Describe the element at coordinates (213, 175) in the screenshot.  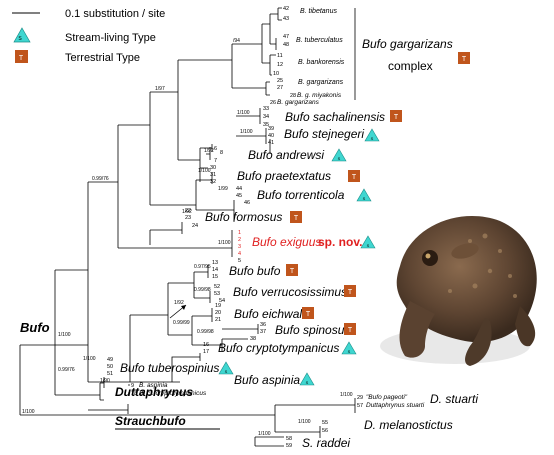
I see `tip-number: 31` at that location.